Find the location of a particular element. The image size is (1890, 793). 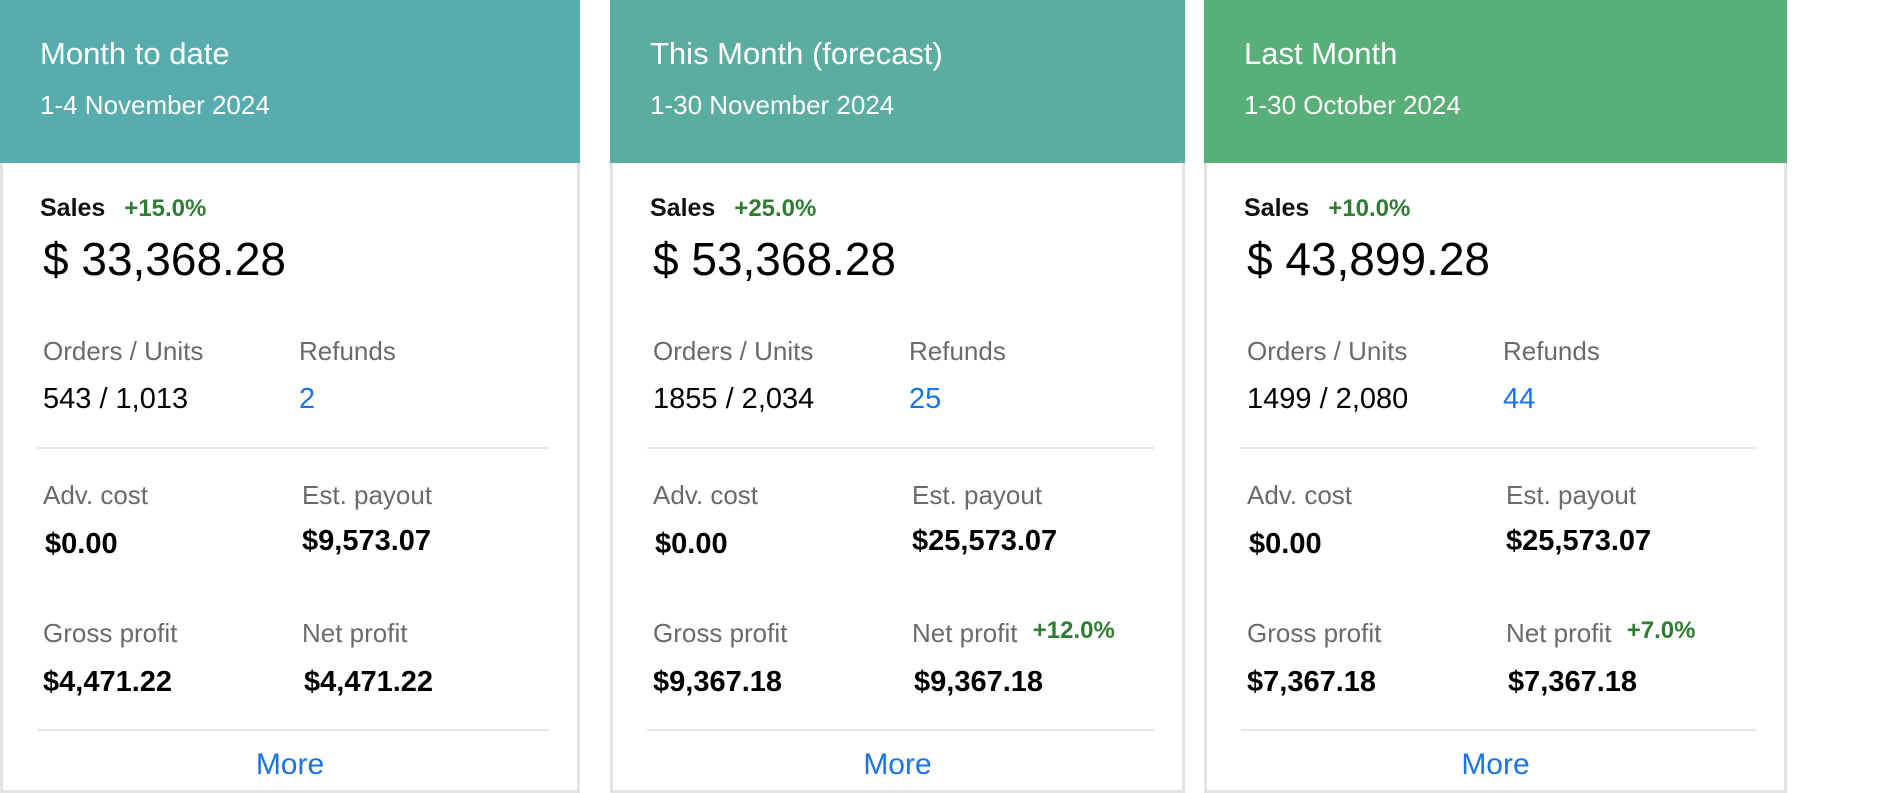

refunds-link: 2 is located at coordinates (307, 399).